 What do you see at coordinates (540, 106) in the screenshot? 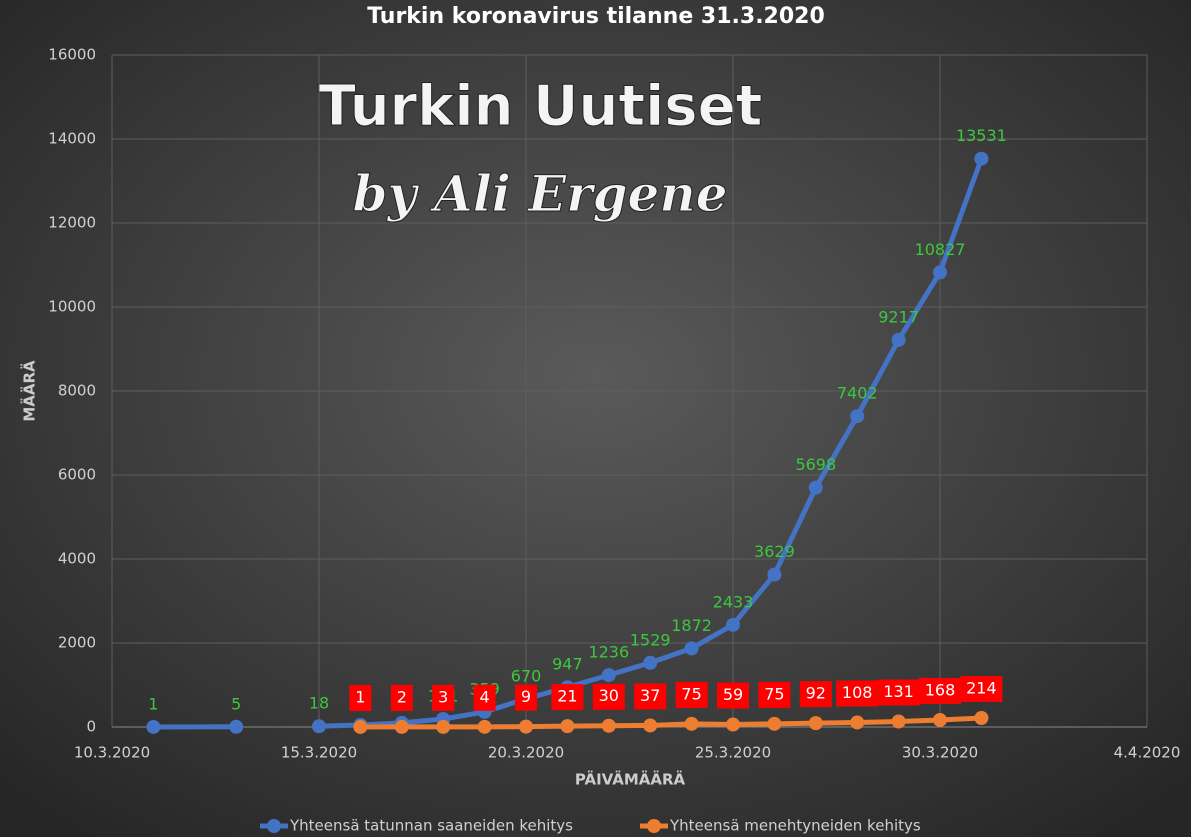
I see `watermark: Turkin Uutiset` at bounding box center [540, 106].